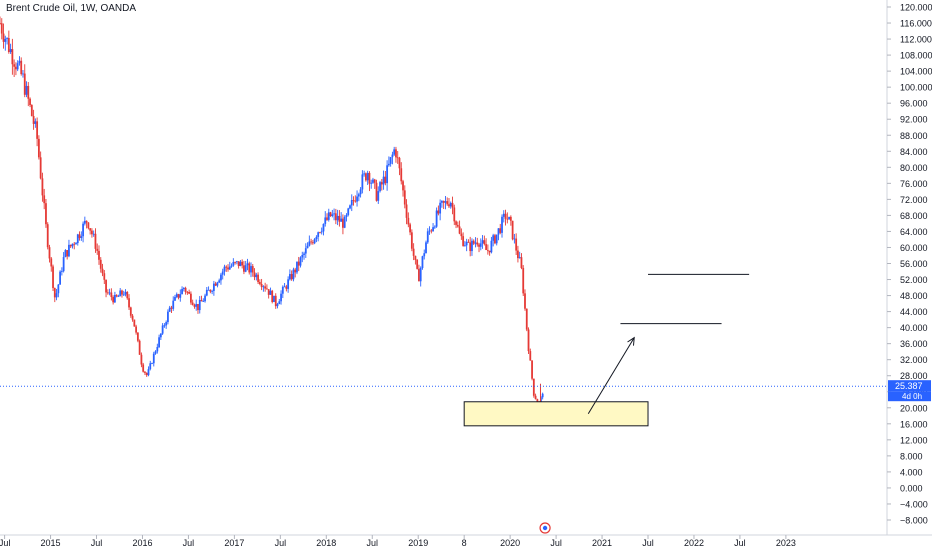 The height and width of the screenshot is (555, 932). What do you see at coordinates (914, 504) in the screenshot?
I see `y-tick-label: −4.000` at bounding box center [914, 504].